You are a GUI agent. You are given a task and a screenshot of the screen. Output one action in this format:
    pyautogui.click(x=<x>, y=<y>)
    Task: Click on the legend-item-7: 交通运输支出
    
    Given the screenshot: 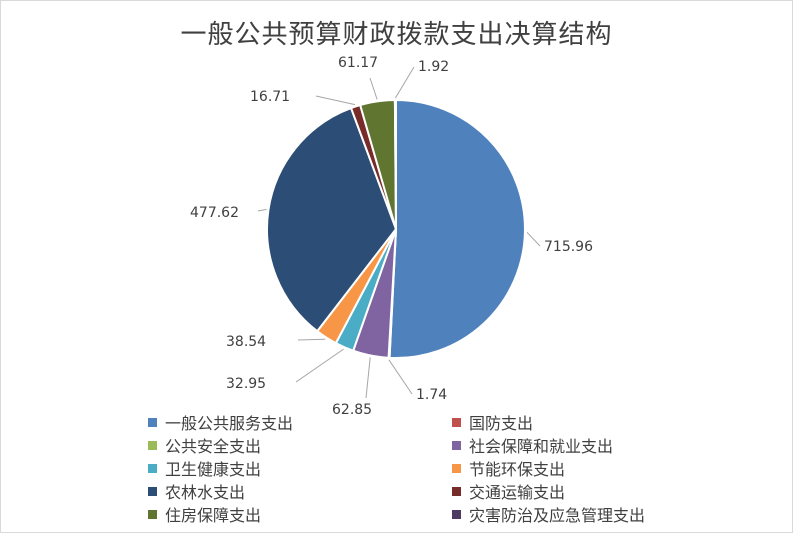 What is the action you would take?
    pyautogui.click(x=508, y=491)
    